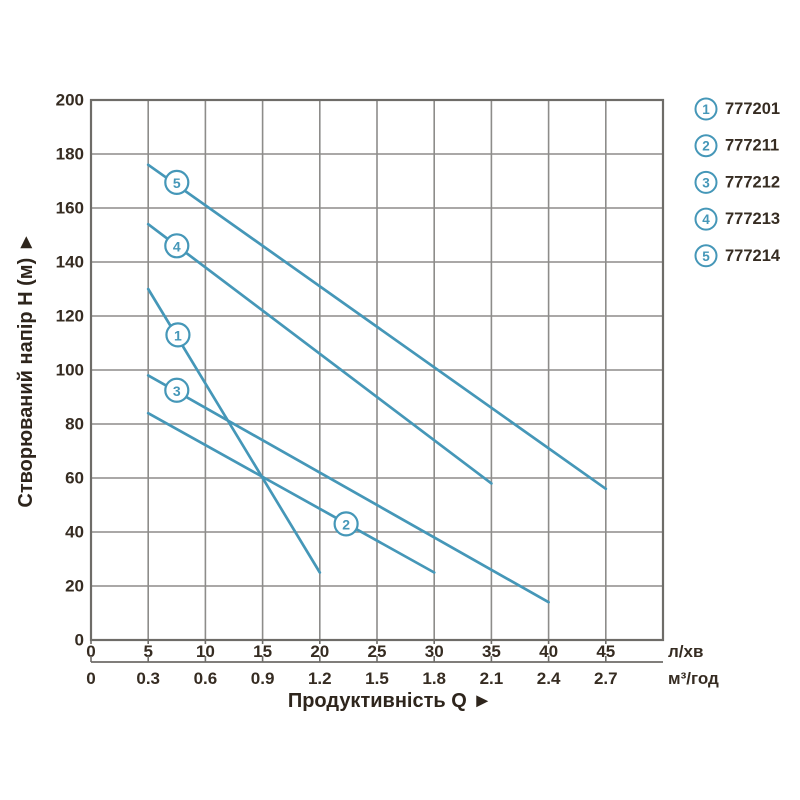  I want to click on x-axis-tick-label: 0, so click(90, 651).